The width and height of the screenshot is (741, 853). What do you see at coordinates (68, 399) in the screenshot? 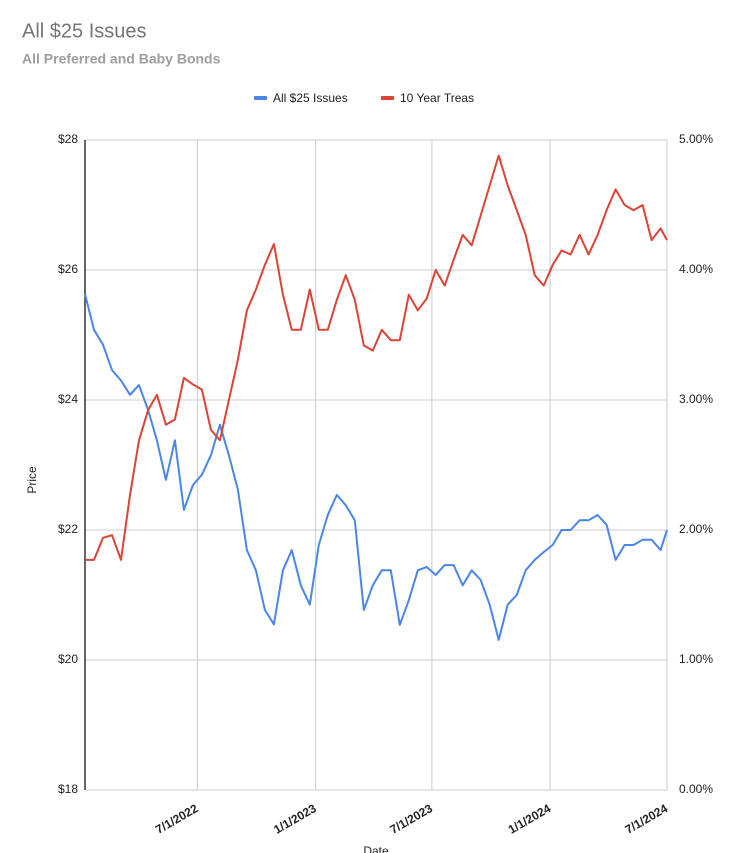
I see `y-tick-label: $24` at bounding box center [68, 399].